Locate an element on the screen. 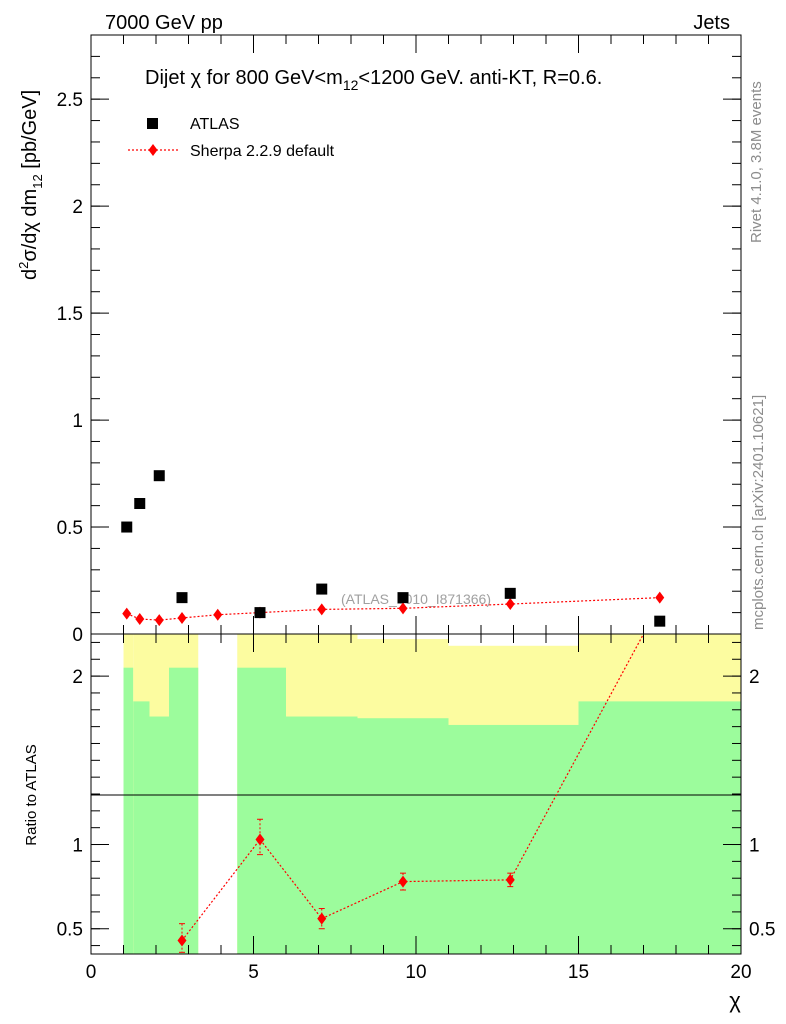  header-process: 7000 GeV pp is located at coordinates (164, 23).